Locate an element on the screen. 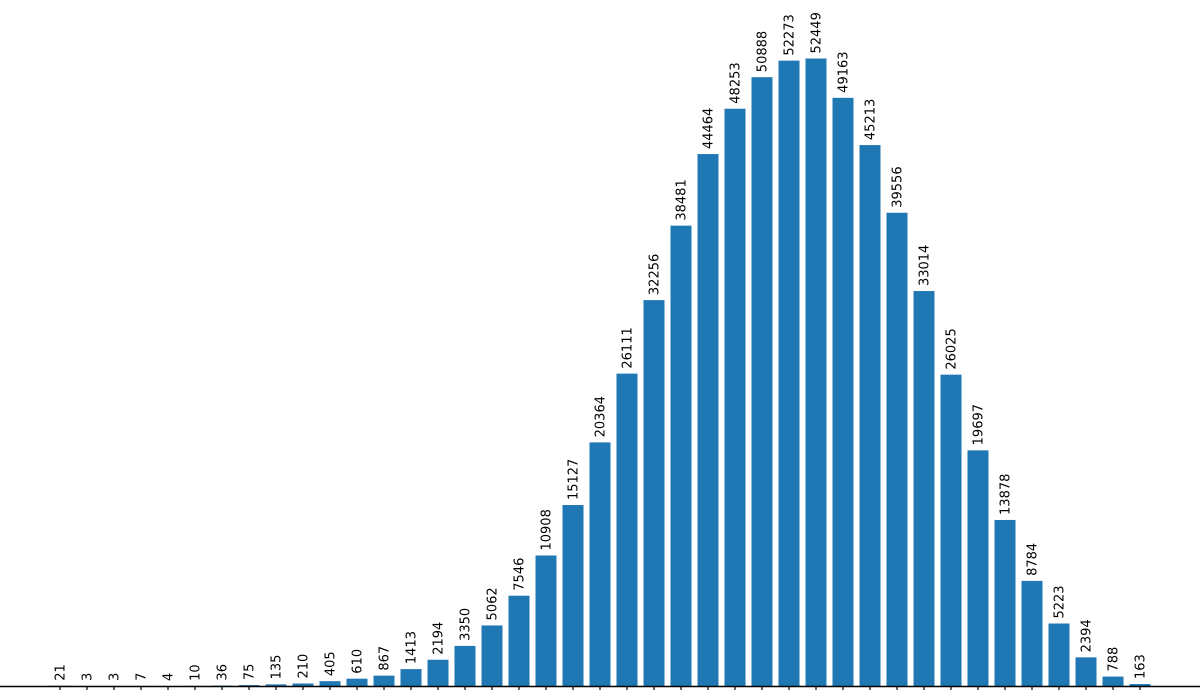  data-label: 163 is located at coordinates (1141, 666).